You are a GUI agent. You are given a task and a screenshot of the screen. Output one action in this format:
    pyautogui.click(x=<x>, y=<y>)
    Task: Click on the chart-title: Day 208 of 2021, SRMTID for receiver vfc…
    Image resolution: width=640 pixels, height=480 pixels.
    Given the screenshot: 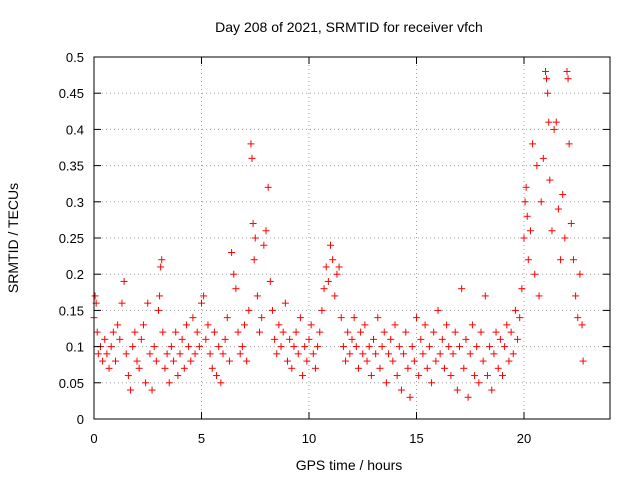 What is the action you would take?
    pyautogui.click(x=349, y=27)
    